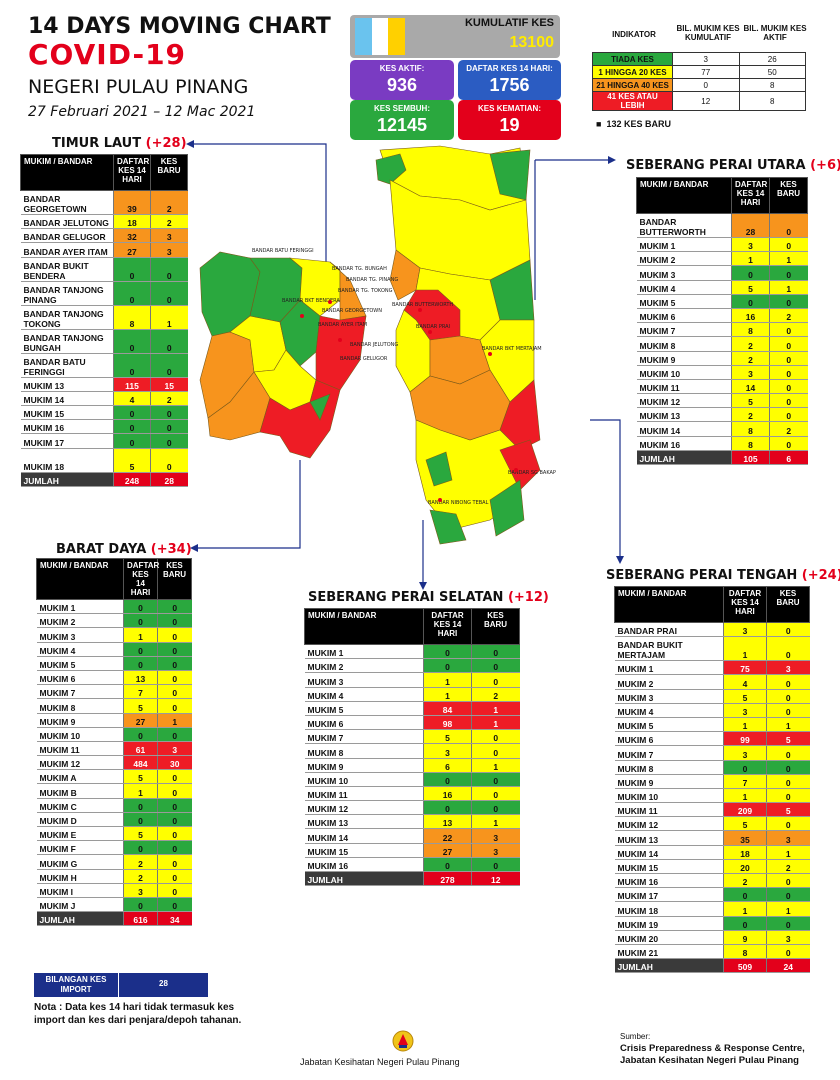 Image resolution: width=840 pixels, height=1080 pixels. Describe the element at coordinates (104, 250) in the screenshot. I see `table-row: BANDAR AYER ITAM 27 3` at that location.